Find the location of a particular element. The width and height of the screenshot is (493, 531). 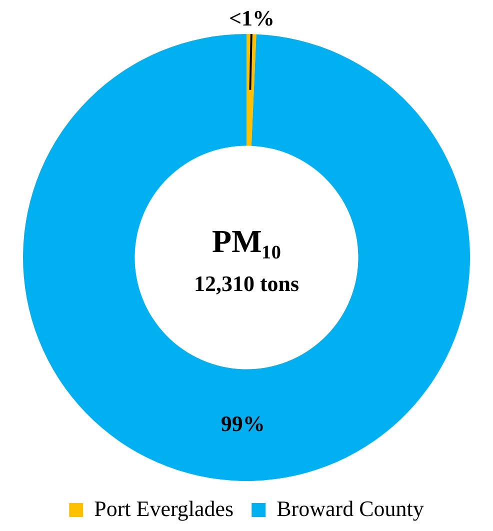

data-label: <1% is located at coordinates (251, 18).